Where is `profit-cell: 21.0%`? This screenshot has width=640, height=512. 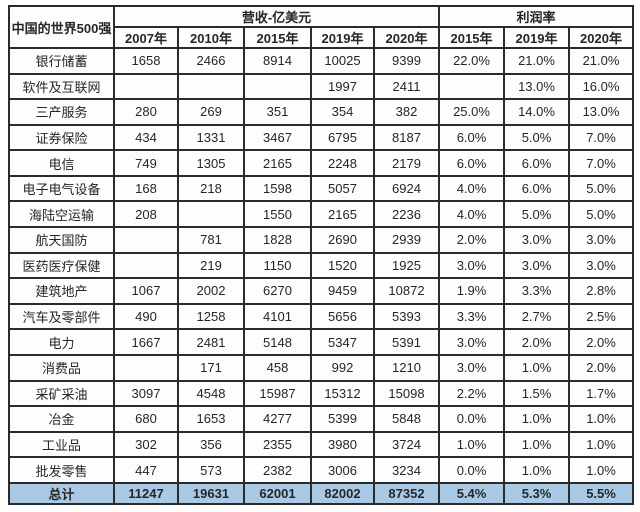 profit-cell: 21.0% is located at coordinates (601, 61).